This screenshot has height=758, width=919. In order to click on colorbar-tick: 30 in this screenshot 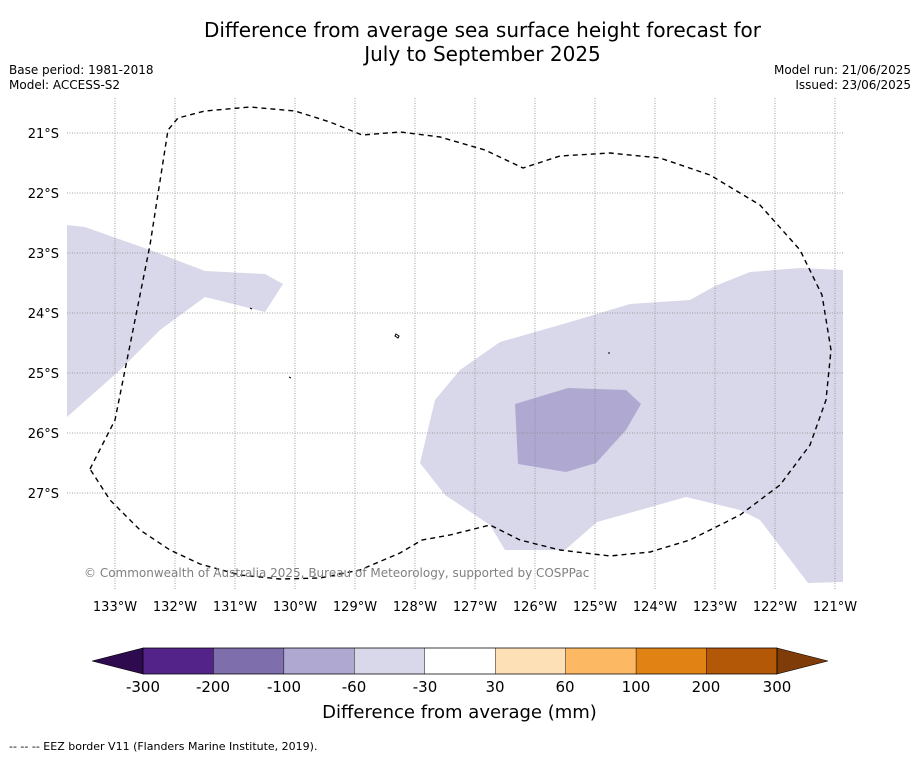, I will do `click(494, 687)`.